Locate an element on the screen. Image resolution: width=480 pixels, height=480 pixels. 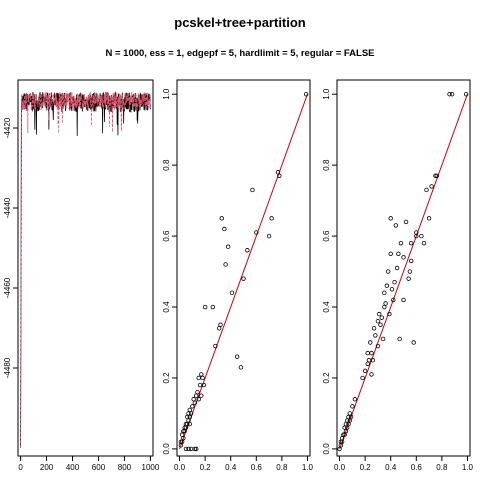
x-tick-label: 600 is located at coordinates (99, 467).